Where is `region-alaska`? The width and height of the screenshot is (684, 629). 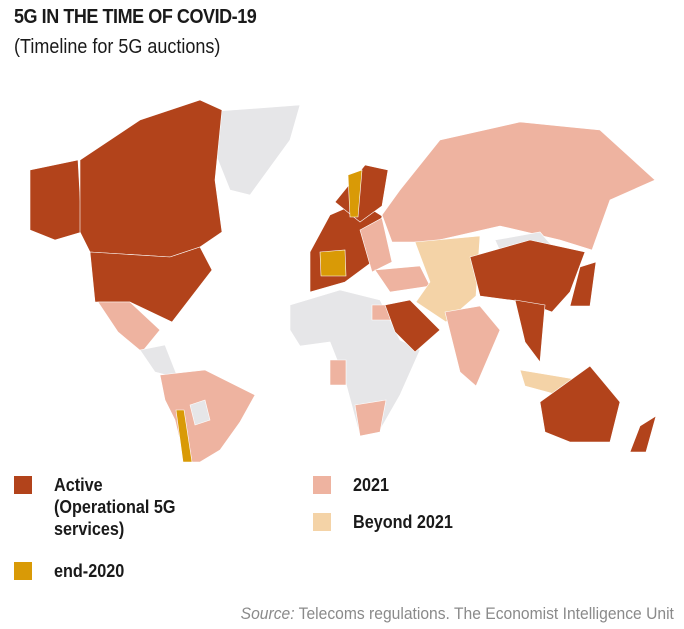
region-alaska is located at coordinates (56, 200).